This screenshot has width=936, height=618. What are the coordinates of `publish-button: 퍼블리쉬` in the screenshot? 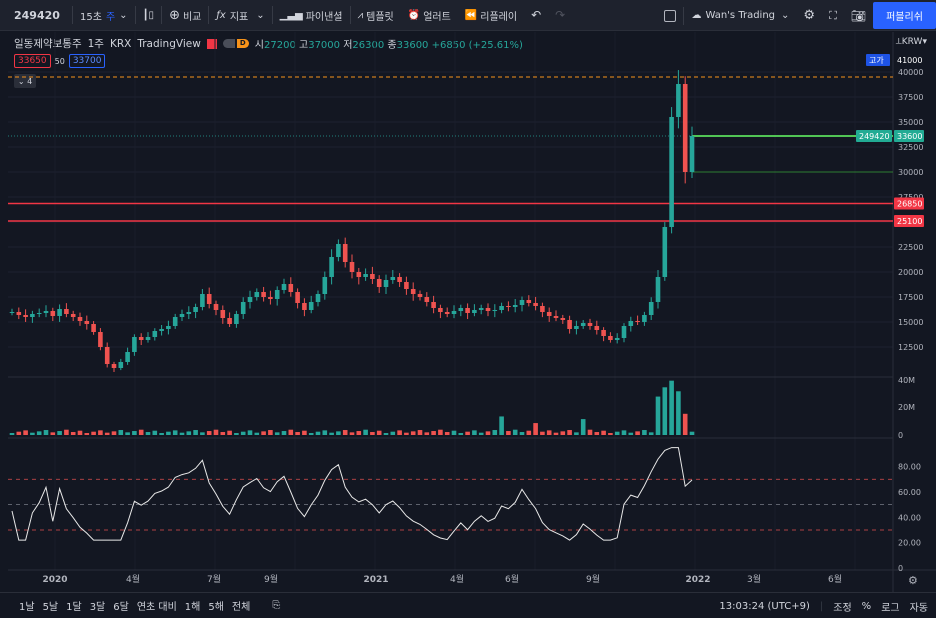 It's located at (904, 15).